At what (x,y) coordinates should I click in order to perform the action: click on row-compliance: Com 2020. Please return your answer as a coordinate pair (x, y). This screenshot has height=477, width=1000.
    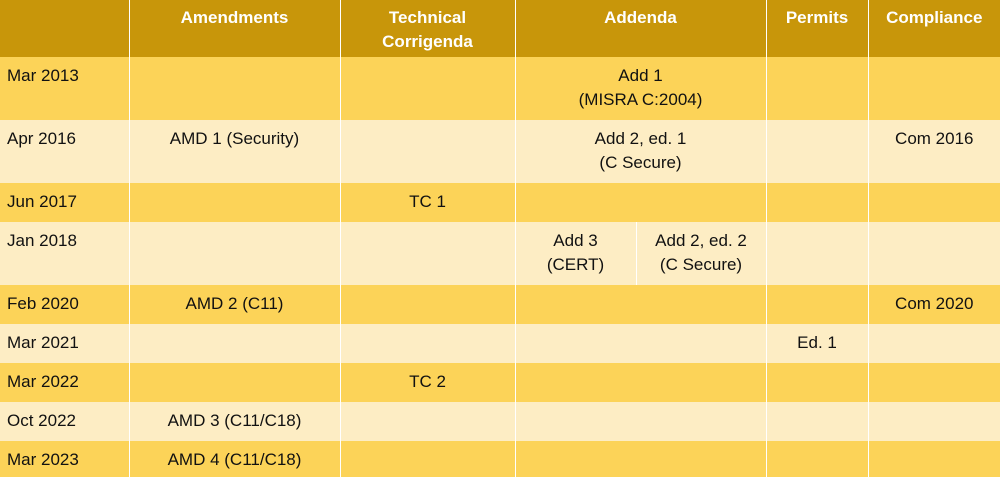
    Looking at the image, I should click on (934, 304).